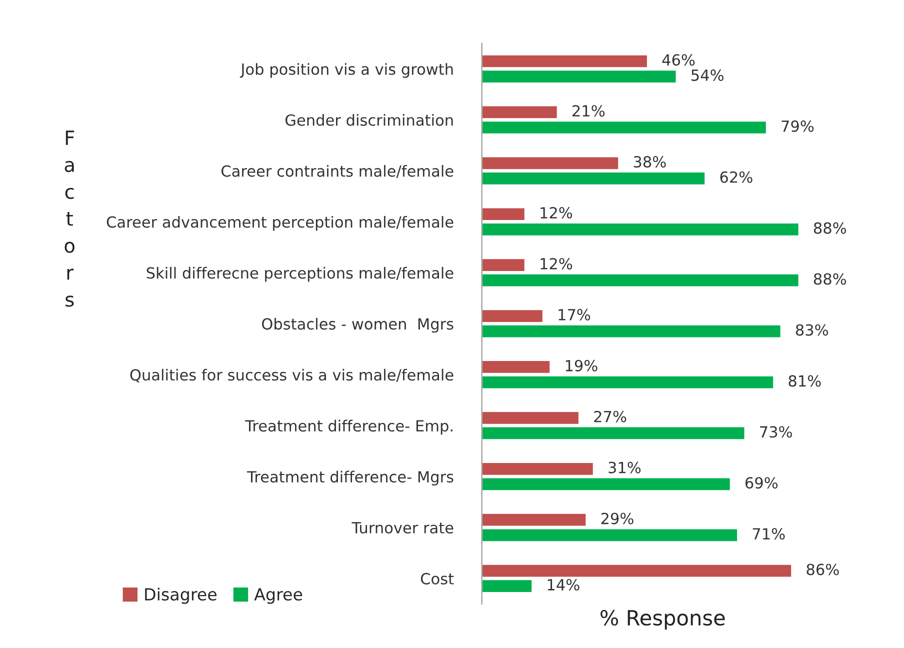  I want to click on data-label: 38%, so click(650, 162).